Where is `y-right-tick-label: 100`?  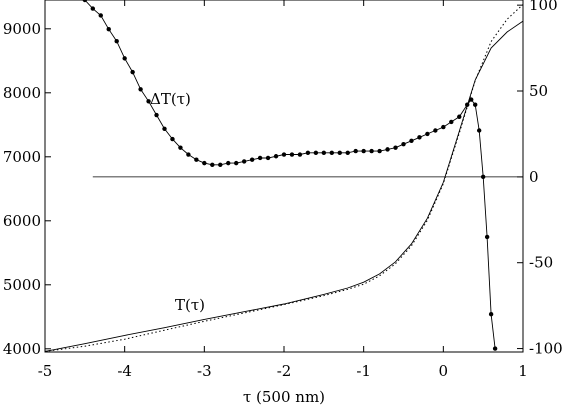 y-right-tick-label: 100 is located at coordinates (543, 7).